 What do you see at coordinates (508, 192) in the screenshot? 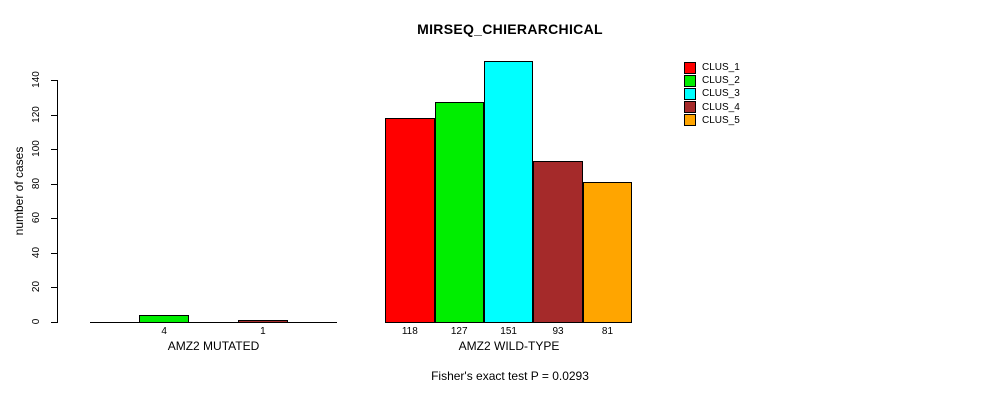
I see `bar-clus_3-amz2-wild-type` at bounding box center [508, 192].